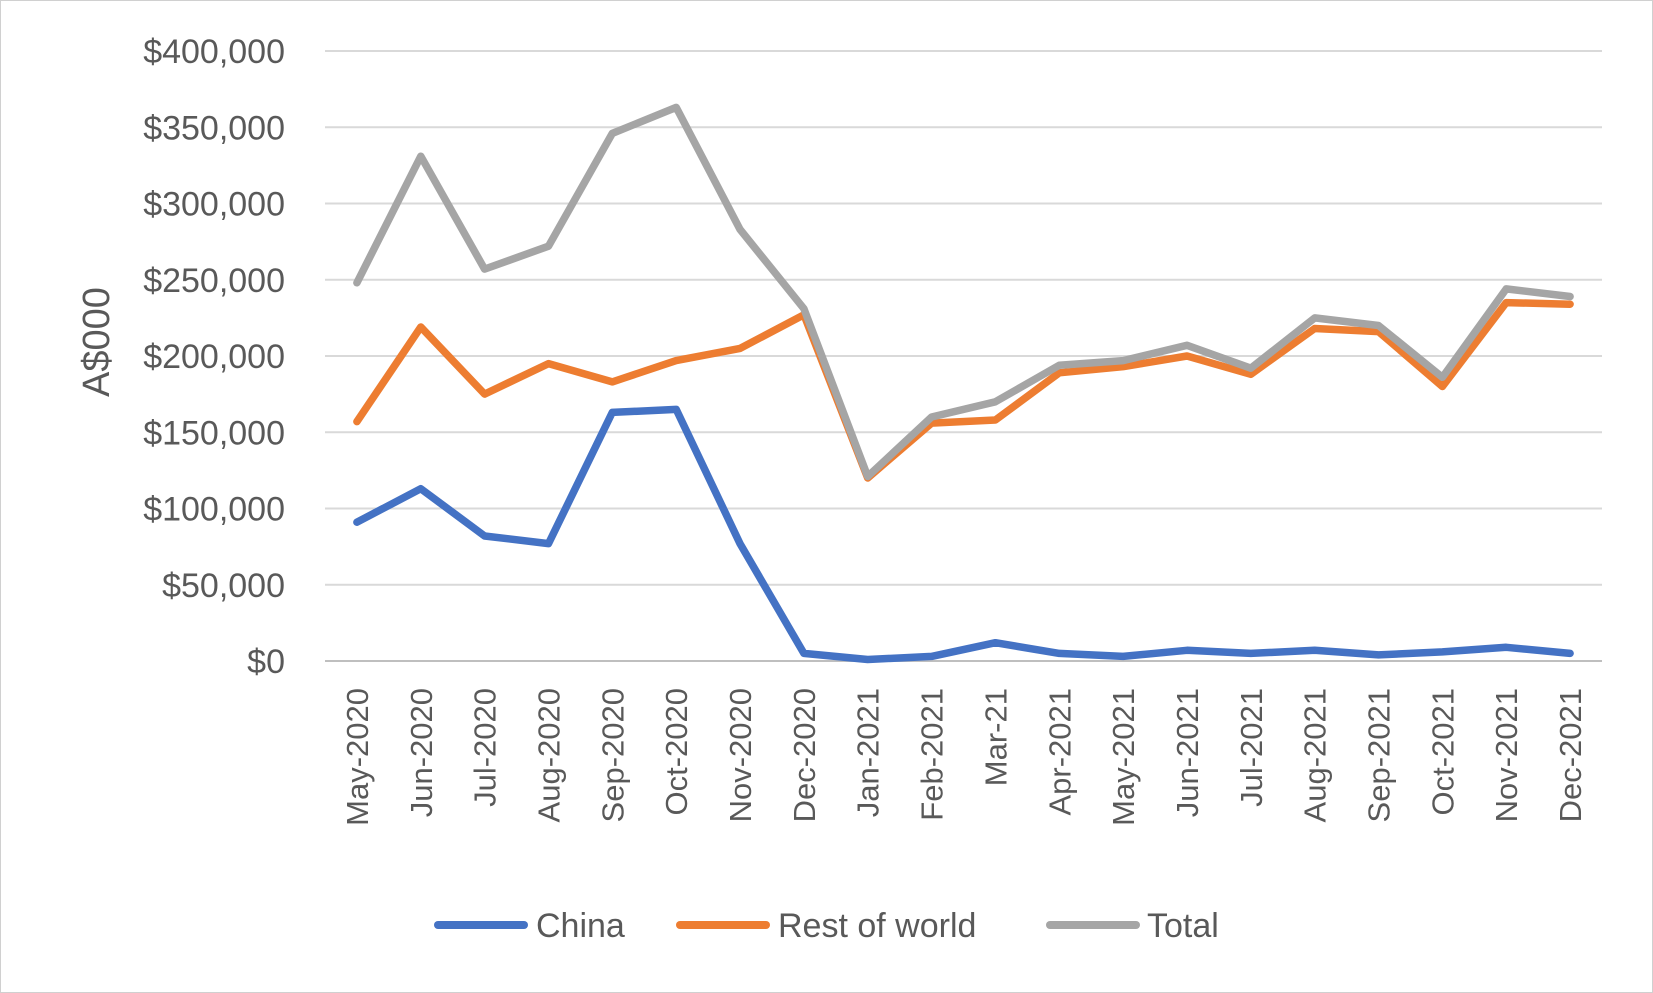 This screenshot has width=1653, height=993. Describe the element at coordinates (1183, 926) in the screenshot. I see `legend-label-total: Total` at that location.